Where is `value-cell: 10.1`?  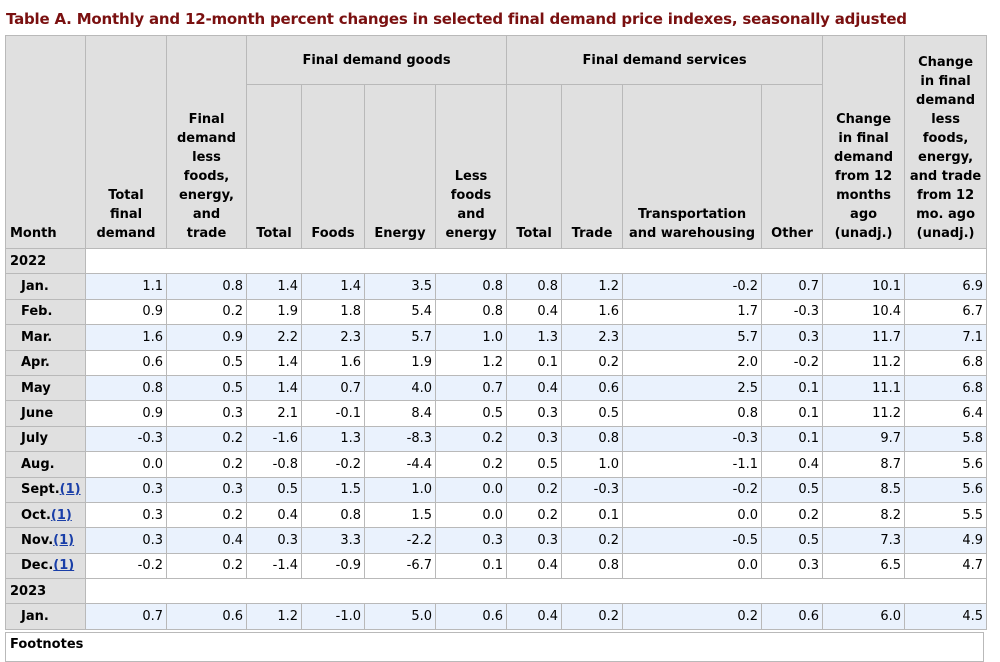 value-cell: 10.1 is located at coordinates (864, 286).